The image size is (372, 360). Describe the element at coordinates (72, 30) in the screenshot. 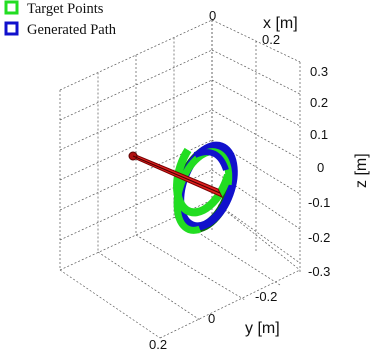

I see `legend-label-generated-path: Generated Path` at that location.